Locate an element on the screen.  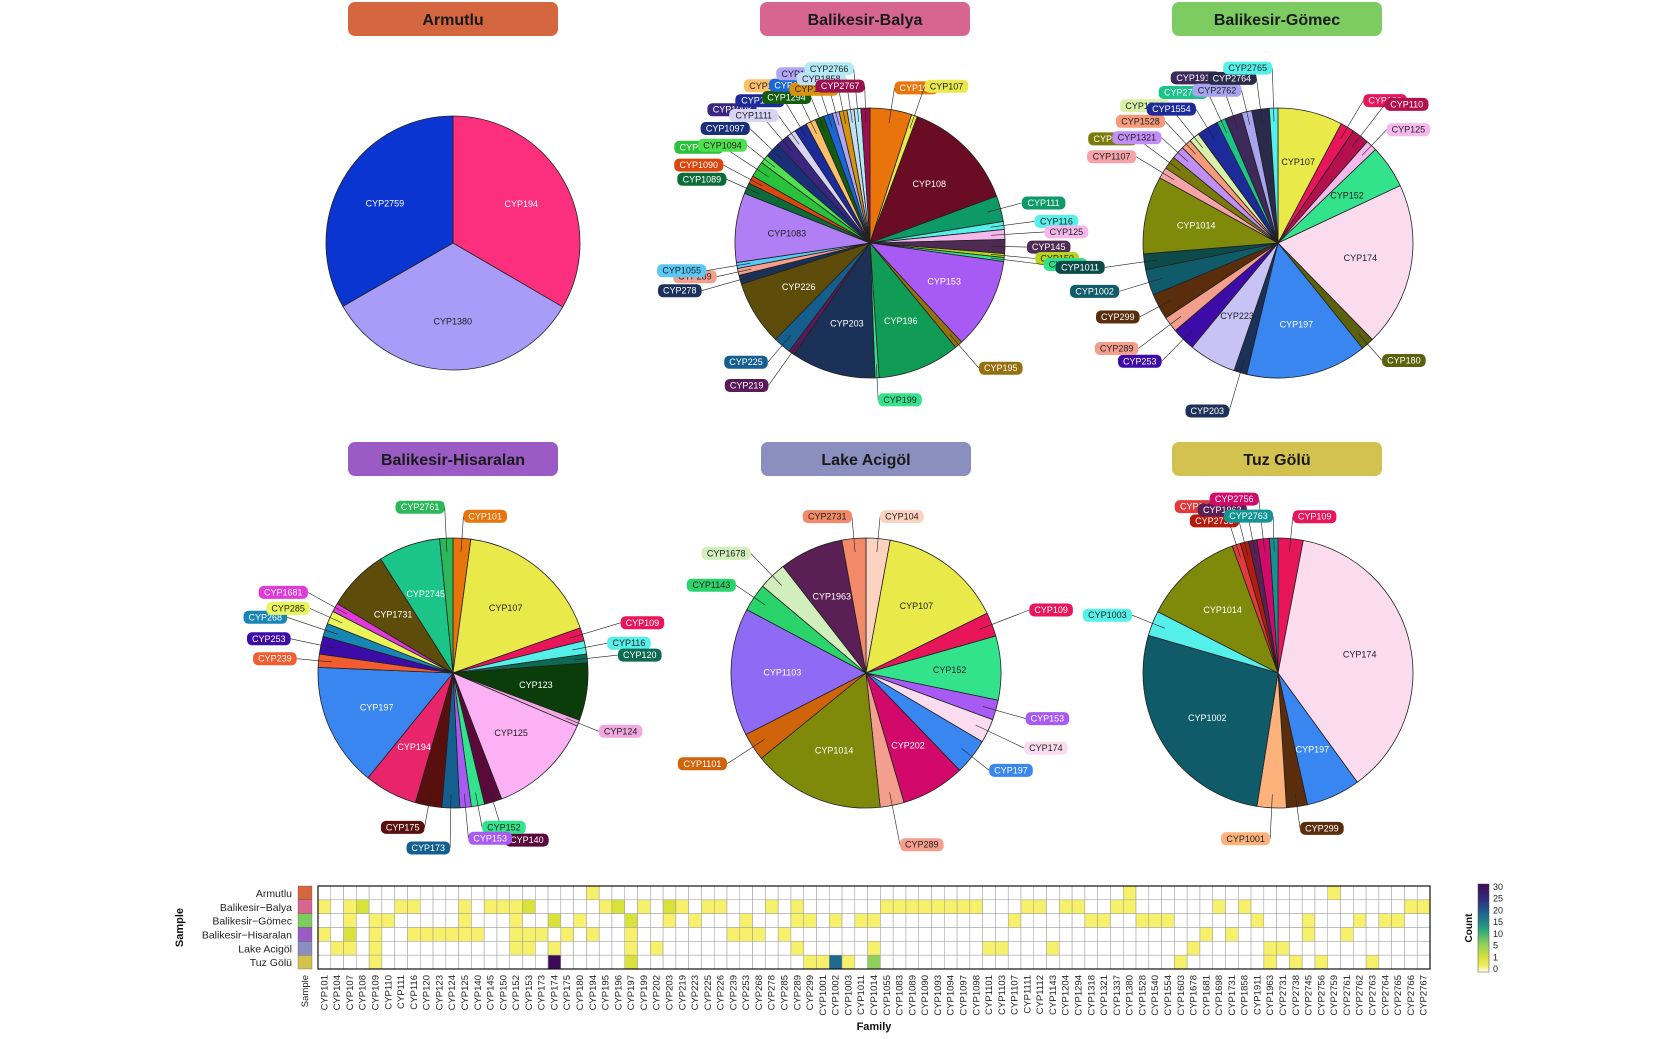
heatmap-column-label: CYP1698 is located at coordinates (1219, 995).